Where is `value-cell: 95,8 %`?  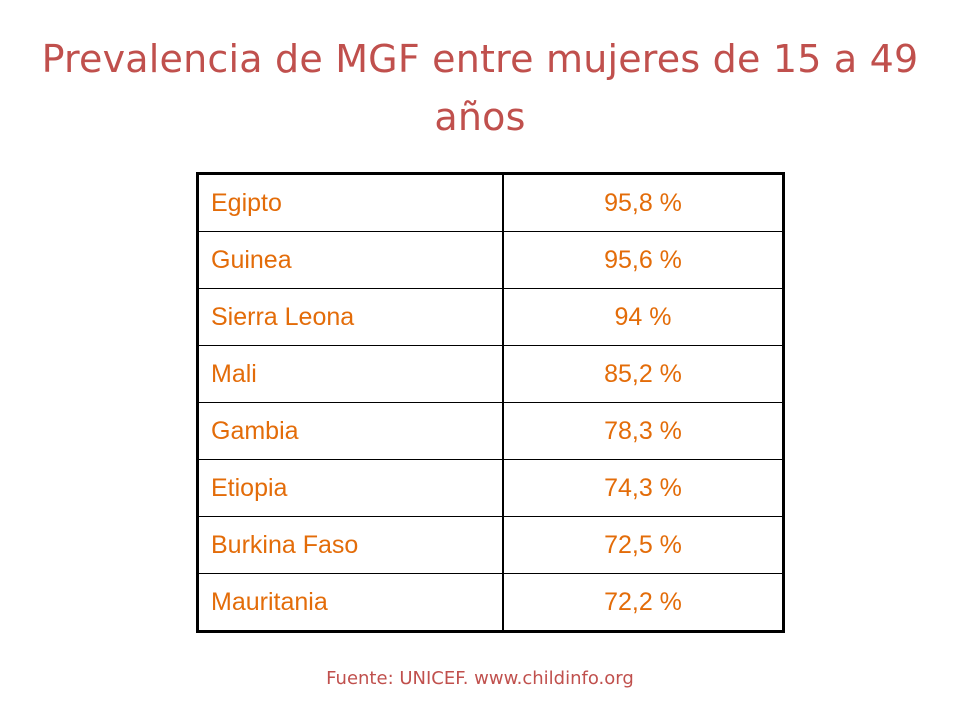
value-cell: 95,8 % is located at coordinates (643, 202).